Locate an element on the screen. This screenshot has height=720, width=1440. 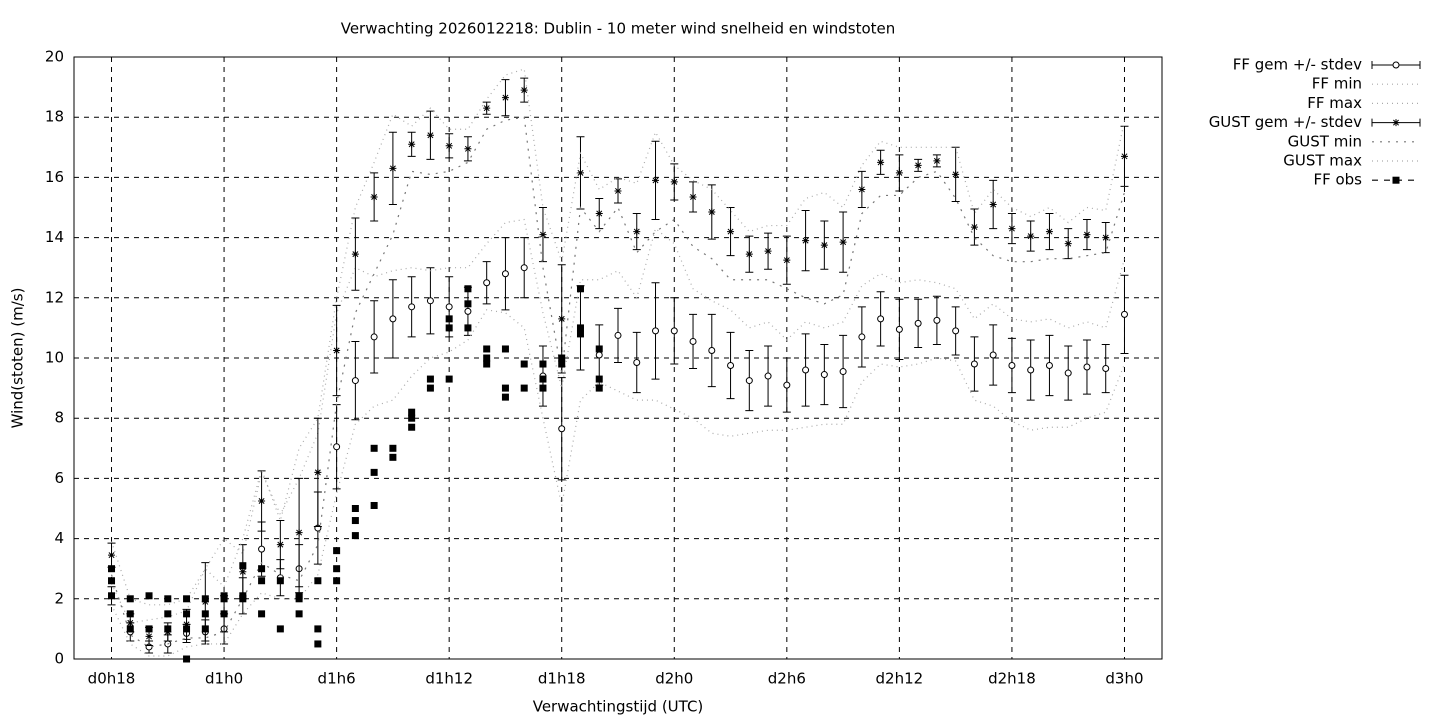
x-tick-label: d1h6 is located at coordinates (337, 679).